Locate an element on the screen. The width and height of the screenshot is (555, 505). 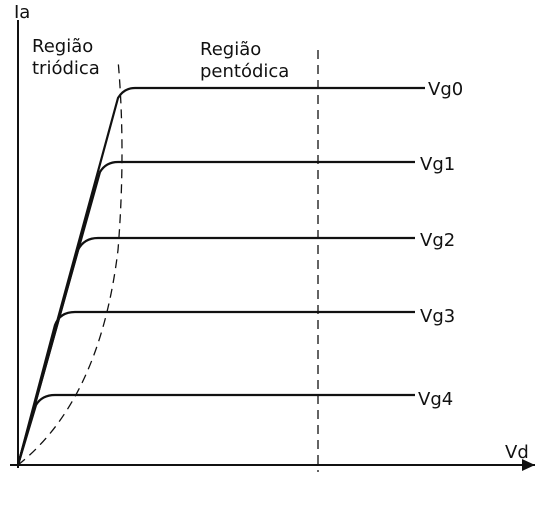
region-label: triódica is located at coordinates (66, 68).